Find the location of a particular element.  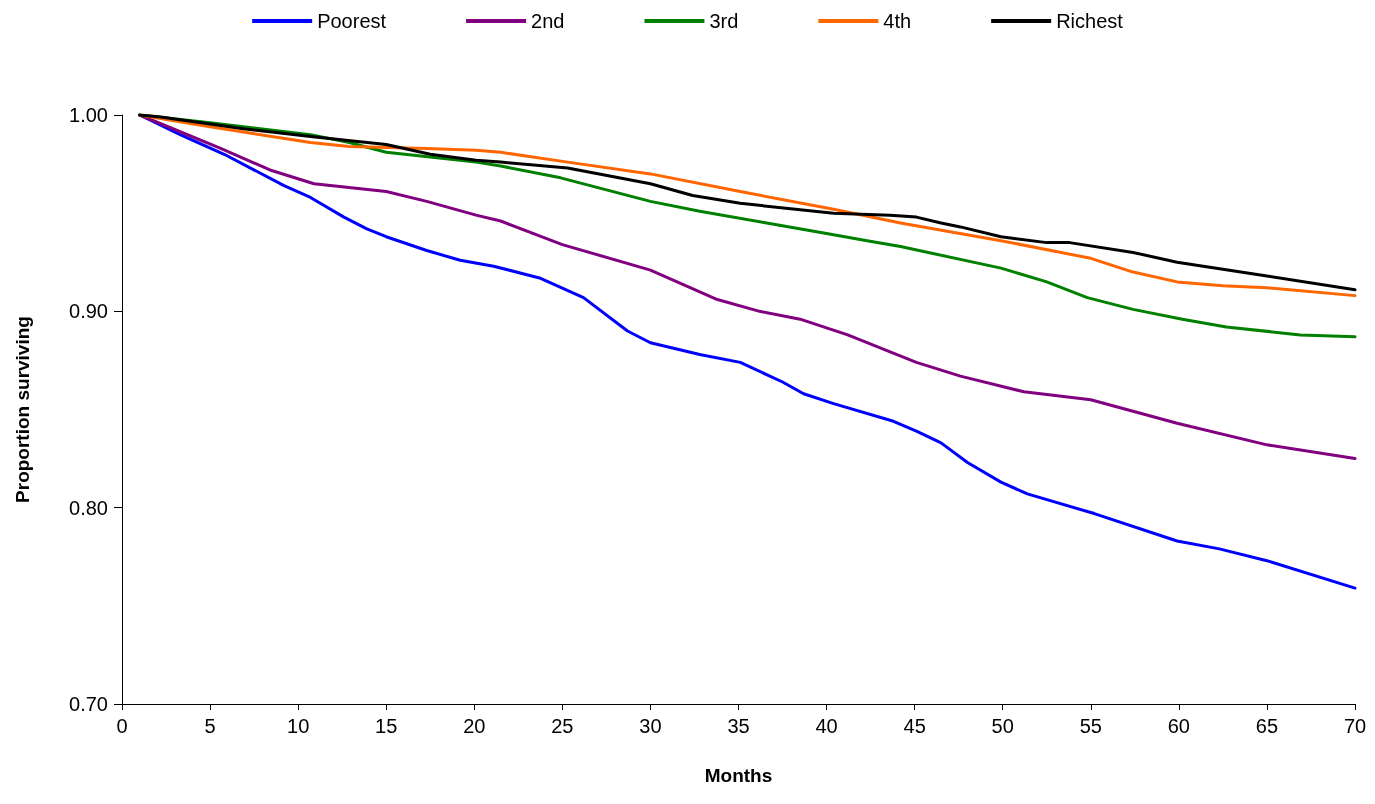

x-tick-label: 50 is located at coordinates (1002, 726).